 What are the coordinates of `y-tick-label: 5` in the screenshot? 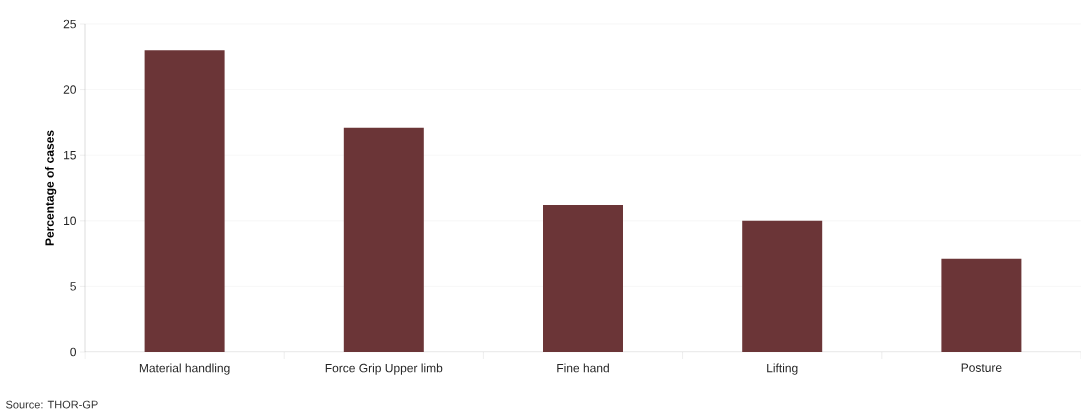 It's located at (73, 286).